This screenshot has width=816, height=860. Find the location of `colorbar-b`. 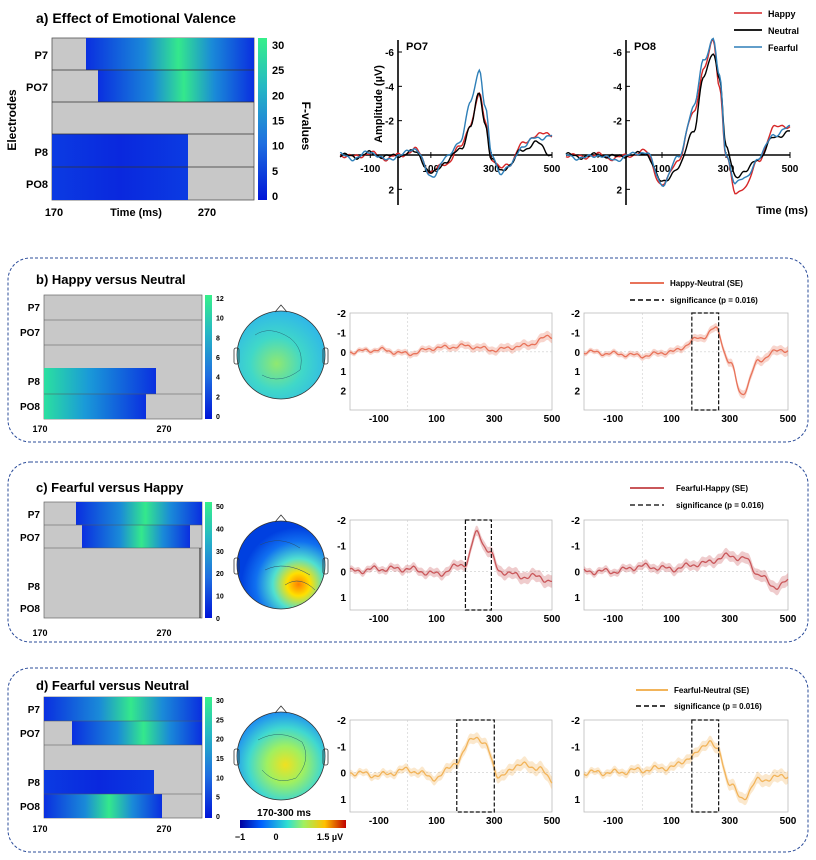

colorbar-b is located at coordinates (208, 357).